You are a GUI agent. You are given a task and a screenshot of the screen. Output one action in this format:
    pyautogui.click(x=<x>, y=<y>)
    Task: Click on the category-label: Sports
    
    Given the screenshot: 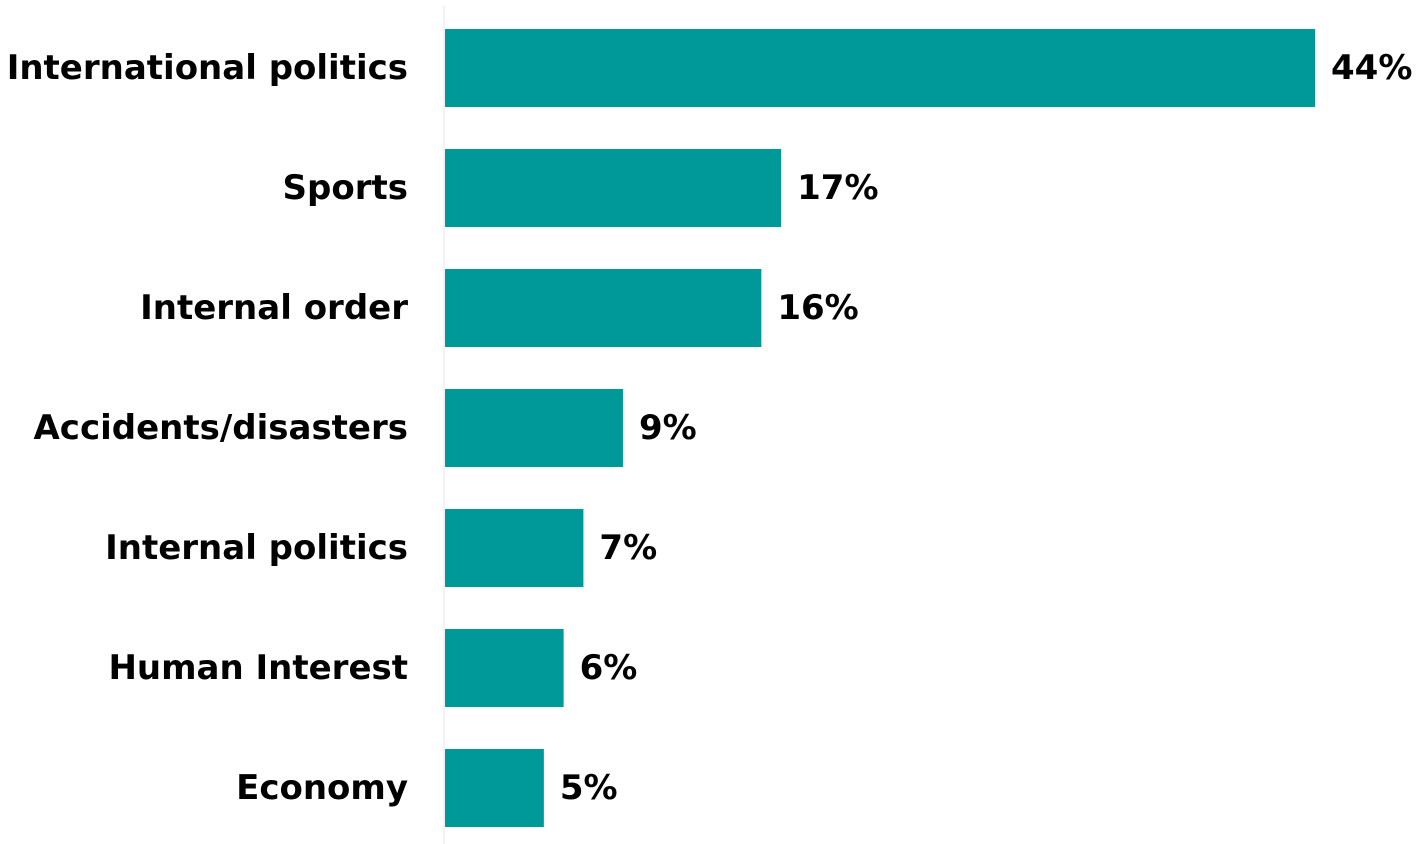 What is the action you would take?
    pyautogui.click(x=345, y=188)
    